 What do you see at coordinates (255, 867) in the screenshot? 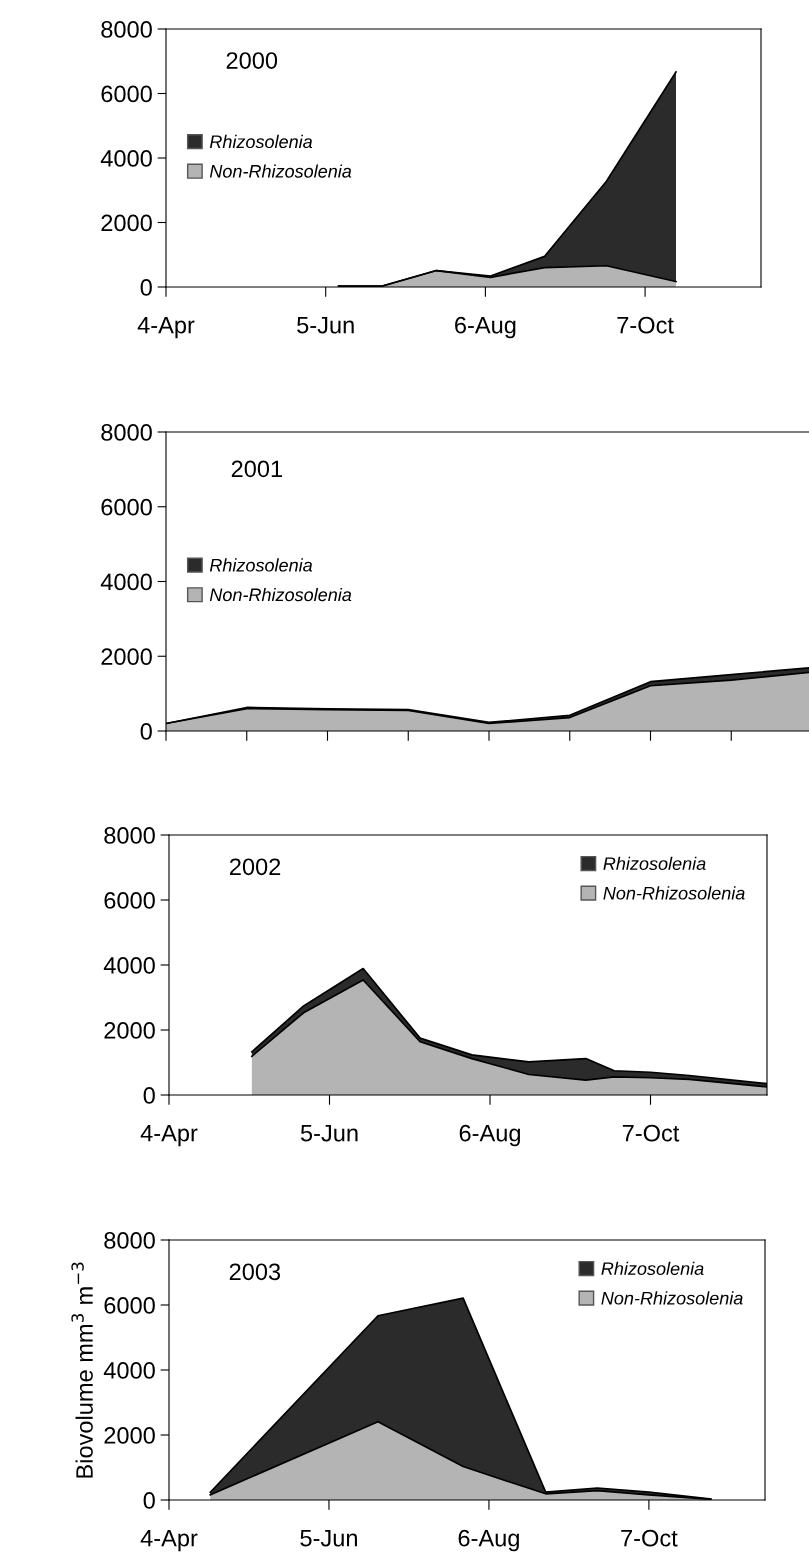
I see `text: 2002` at bounding box center [255, 867].